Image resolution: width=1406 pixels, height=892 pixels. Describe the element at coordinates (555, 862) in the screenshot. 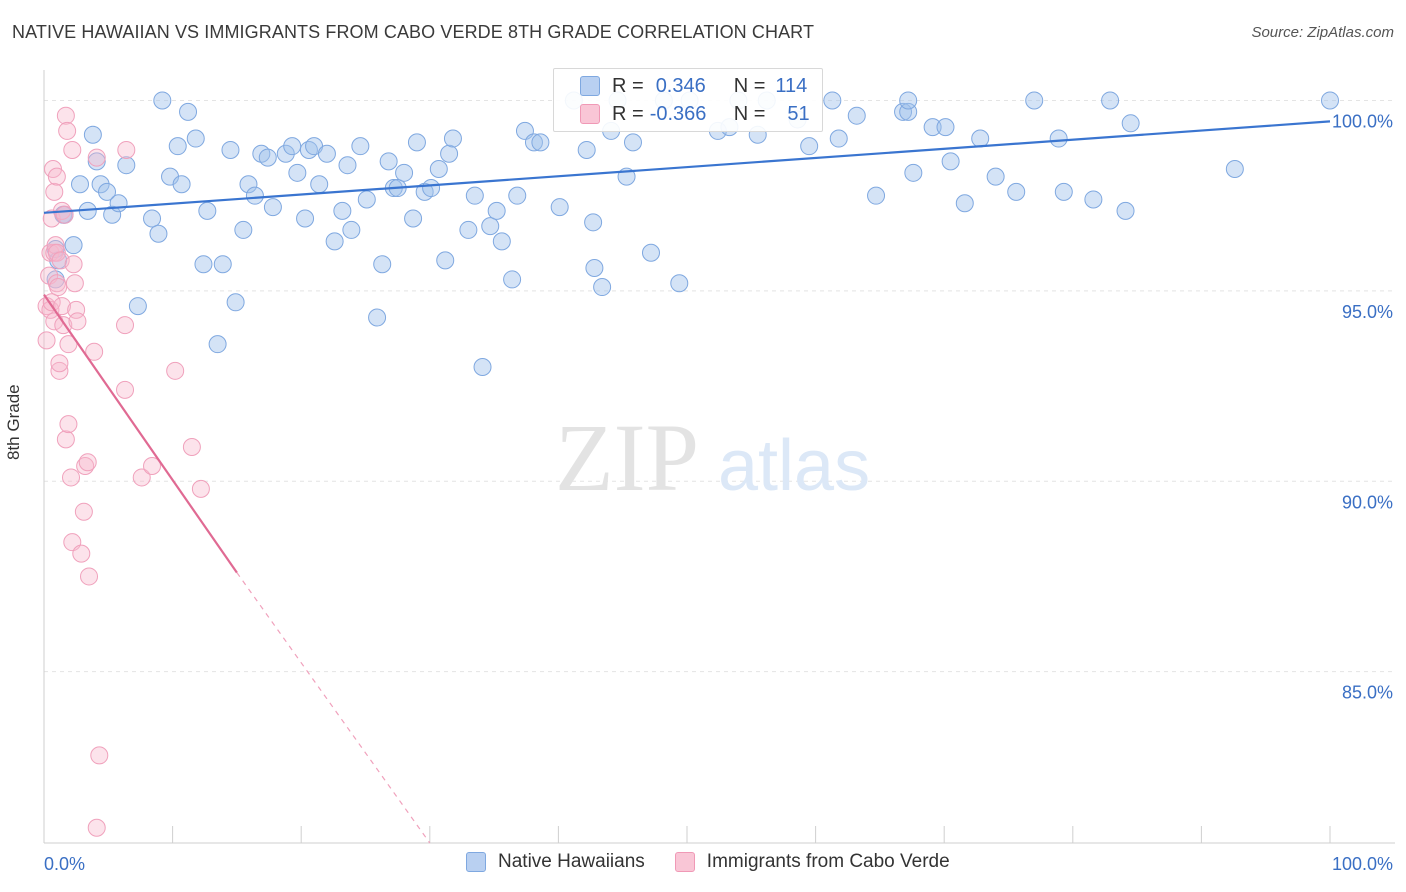

I see `legend-item-native-hawaiians: Native Hawaiians` at that location.